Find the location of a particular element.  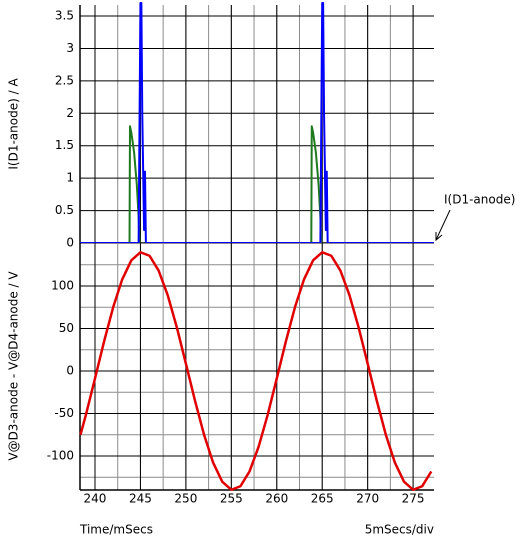

scale-note: 5mSecs/div is located at coordinates (399, 530).